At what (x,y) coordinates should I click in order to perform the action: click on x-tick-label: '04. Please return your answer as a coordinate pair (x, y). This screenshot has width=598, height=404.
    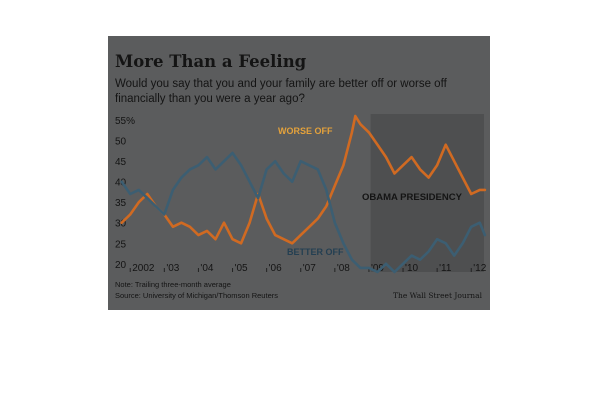
    Looking at the image, I should click on (206, 268).